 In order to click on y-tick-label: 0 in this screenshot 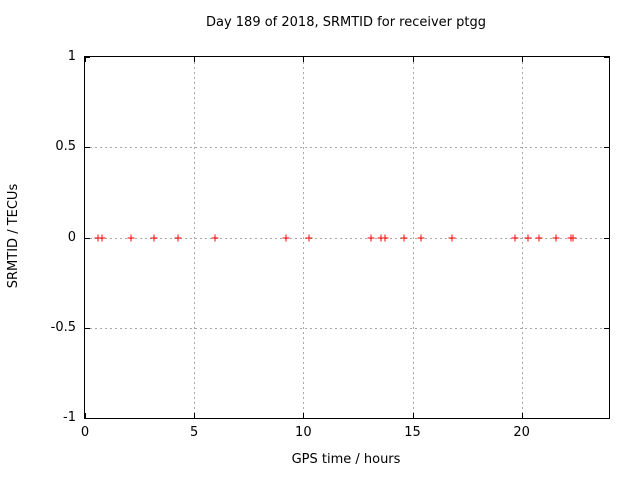, I will do `click(71, 237)`.